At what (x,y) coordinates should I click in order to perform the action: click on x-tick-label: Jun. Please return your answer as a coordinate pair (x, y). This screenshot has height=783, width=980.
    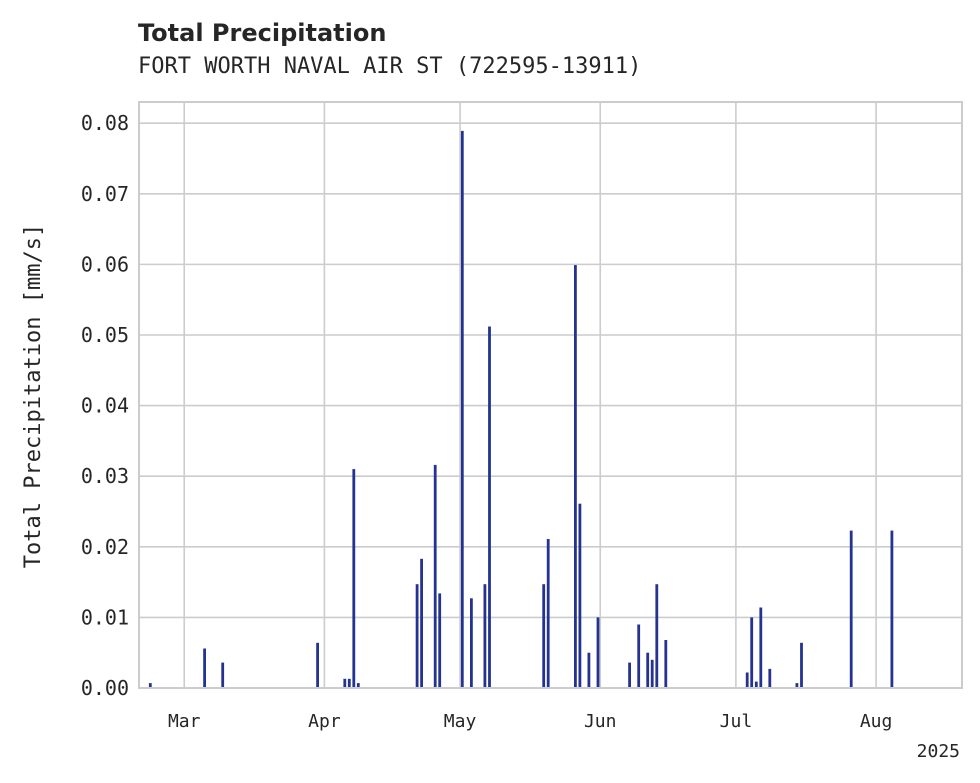
    Looking at the image, I should click on (600, 721).